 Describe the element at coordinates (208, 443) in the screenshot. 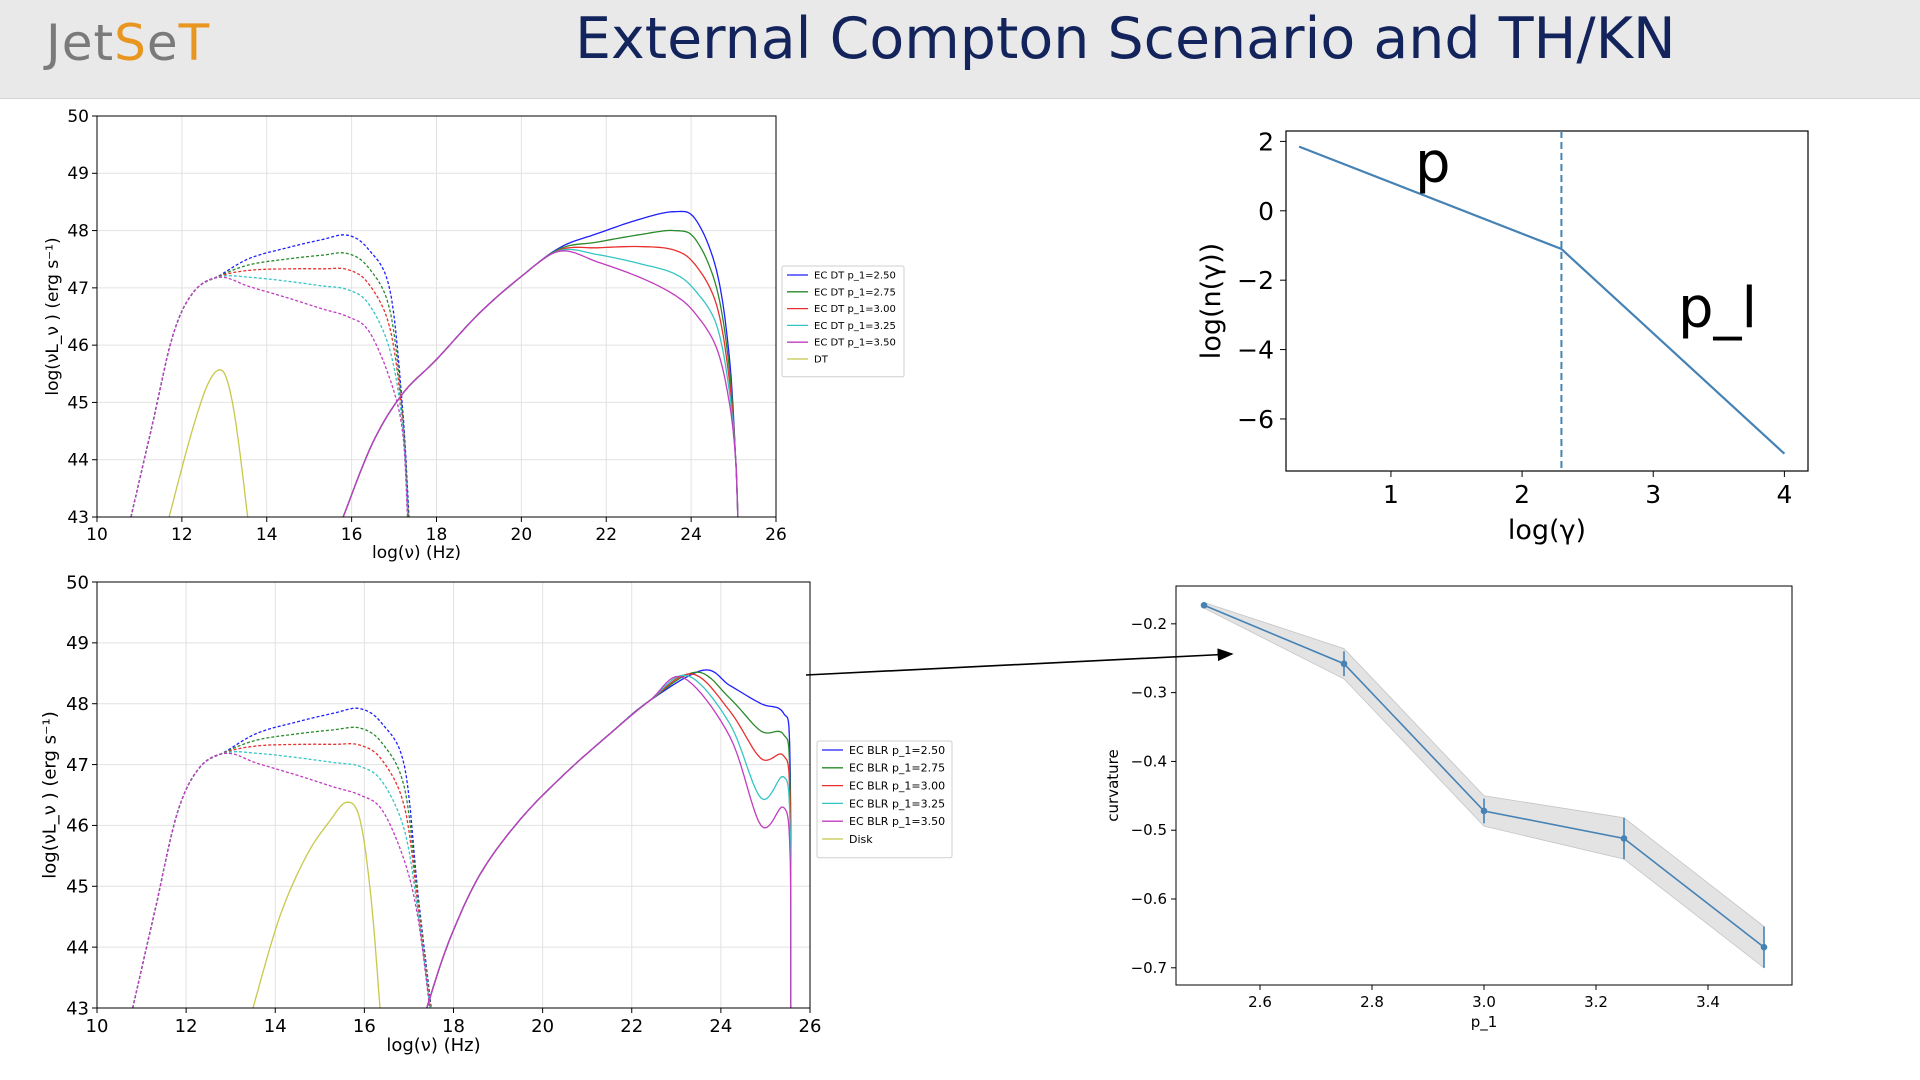

I see `series-line-dt` at that location.